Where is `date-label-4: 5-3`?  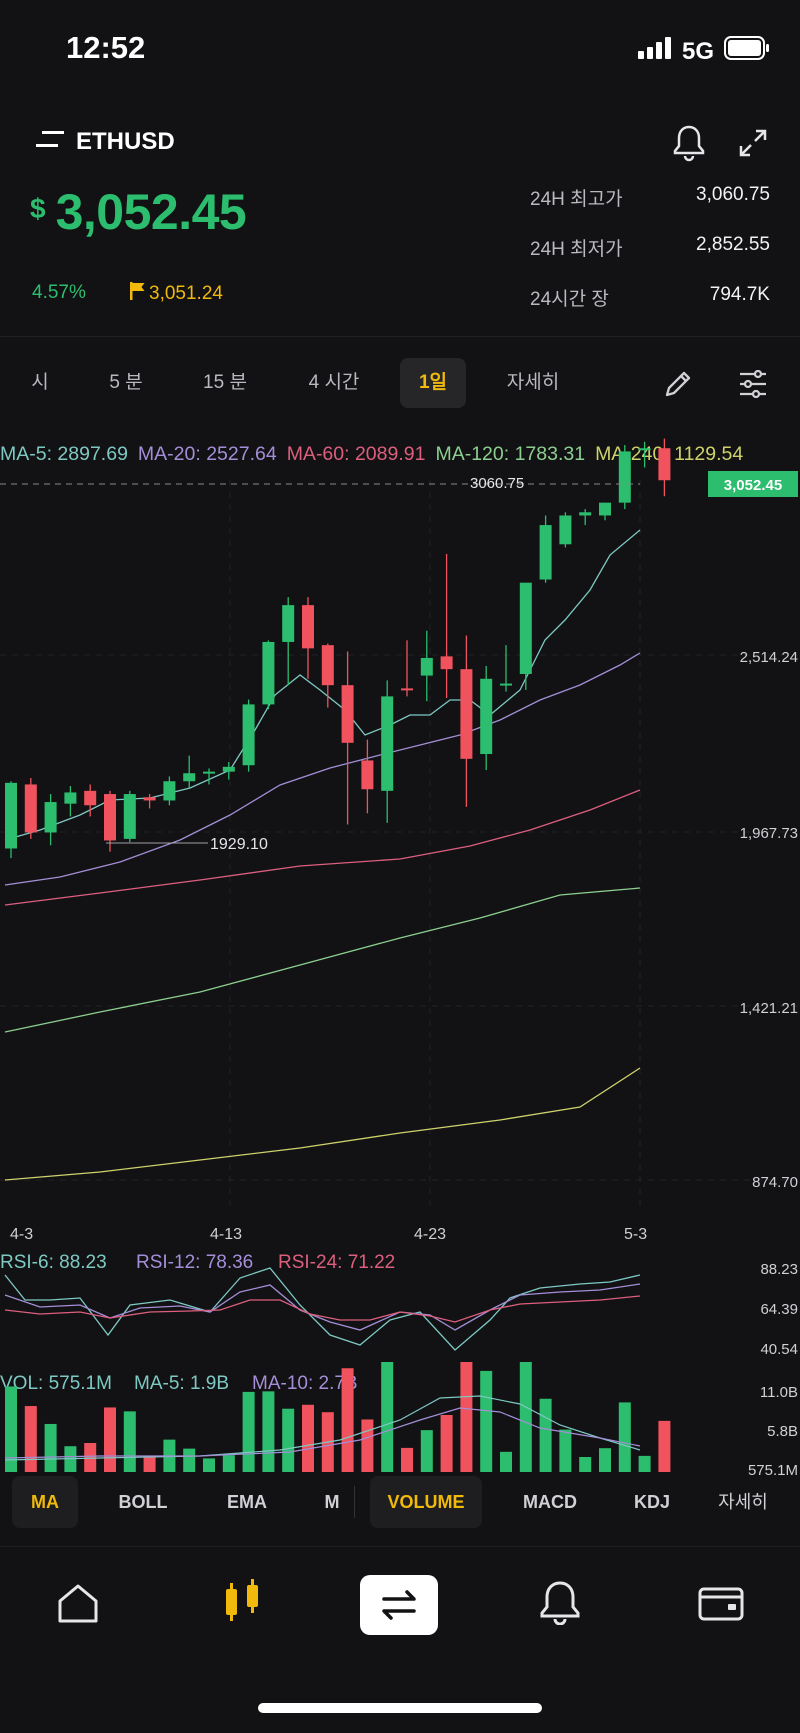
date-label-4: 5-3 is located at coordinates (635, 1234).